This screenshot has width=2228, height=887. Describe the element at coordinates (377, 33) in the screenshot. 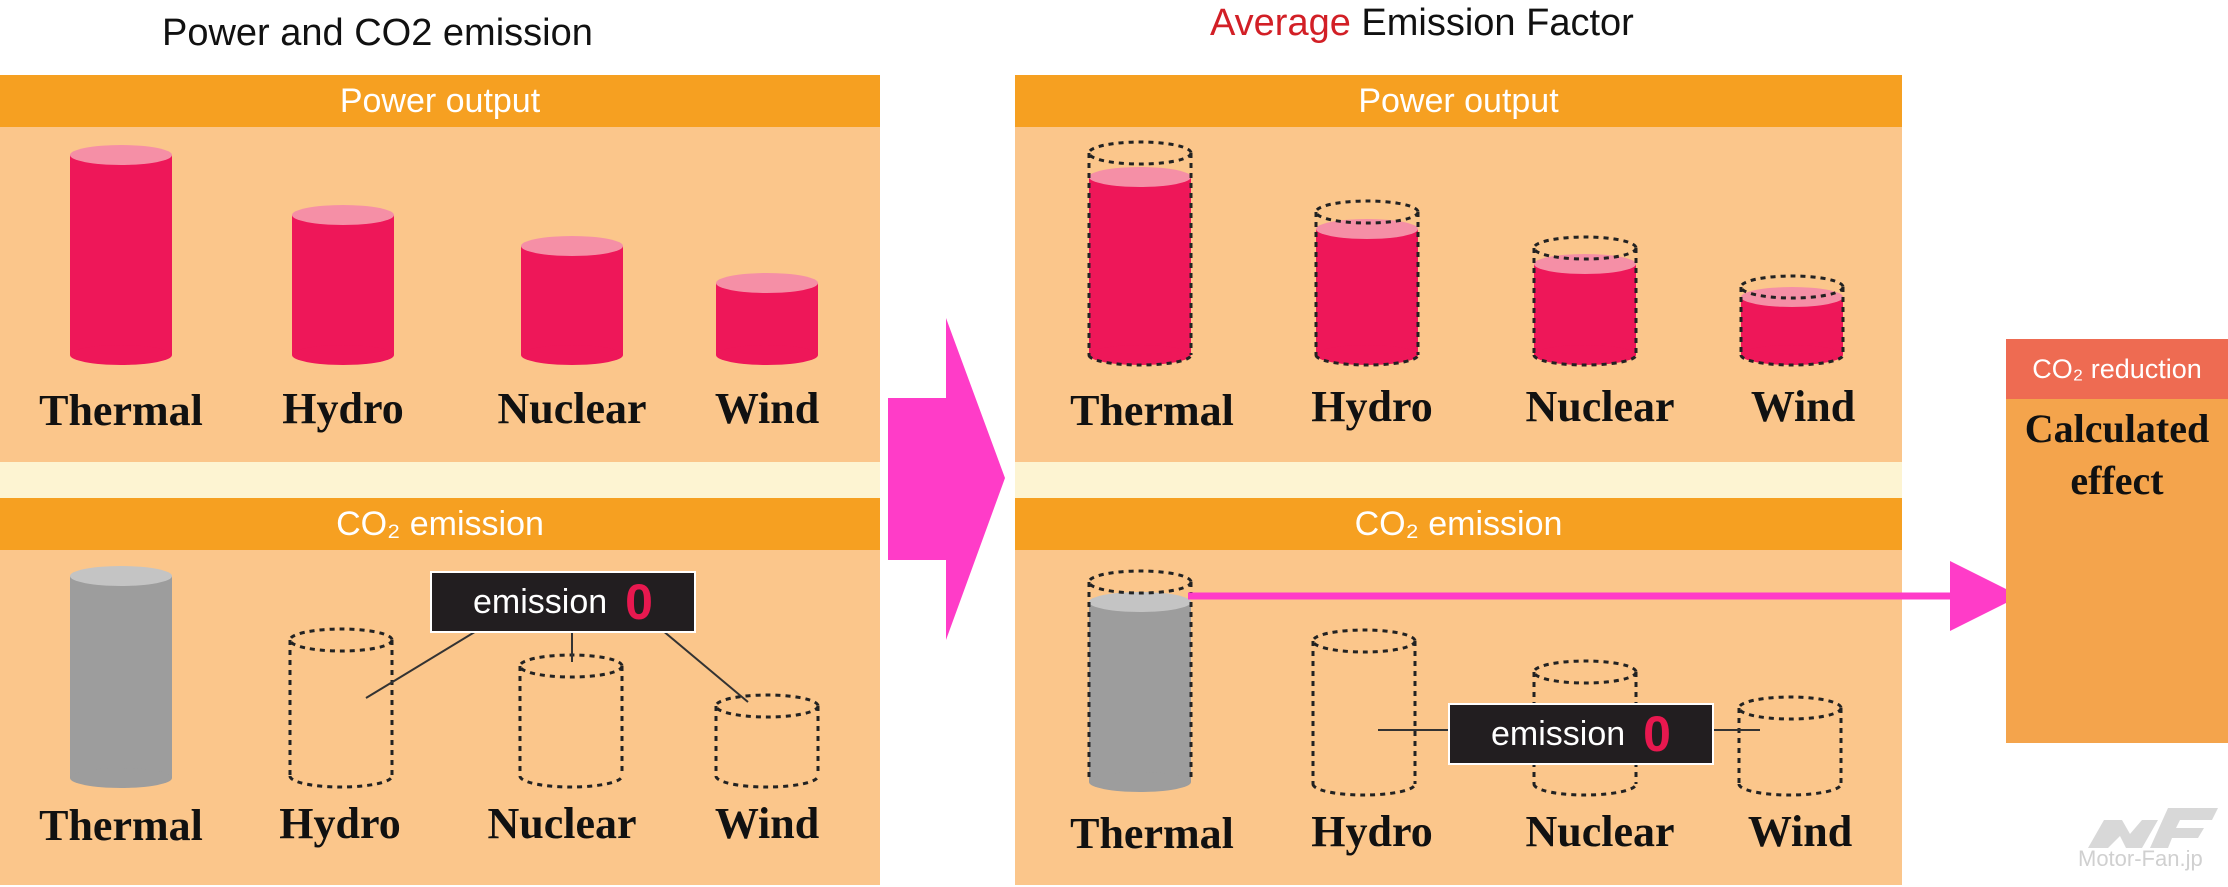

I see `left-title: Power and CO2 emission` at that location.